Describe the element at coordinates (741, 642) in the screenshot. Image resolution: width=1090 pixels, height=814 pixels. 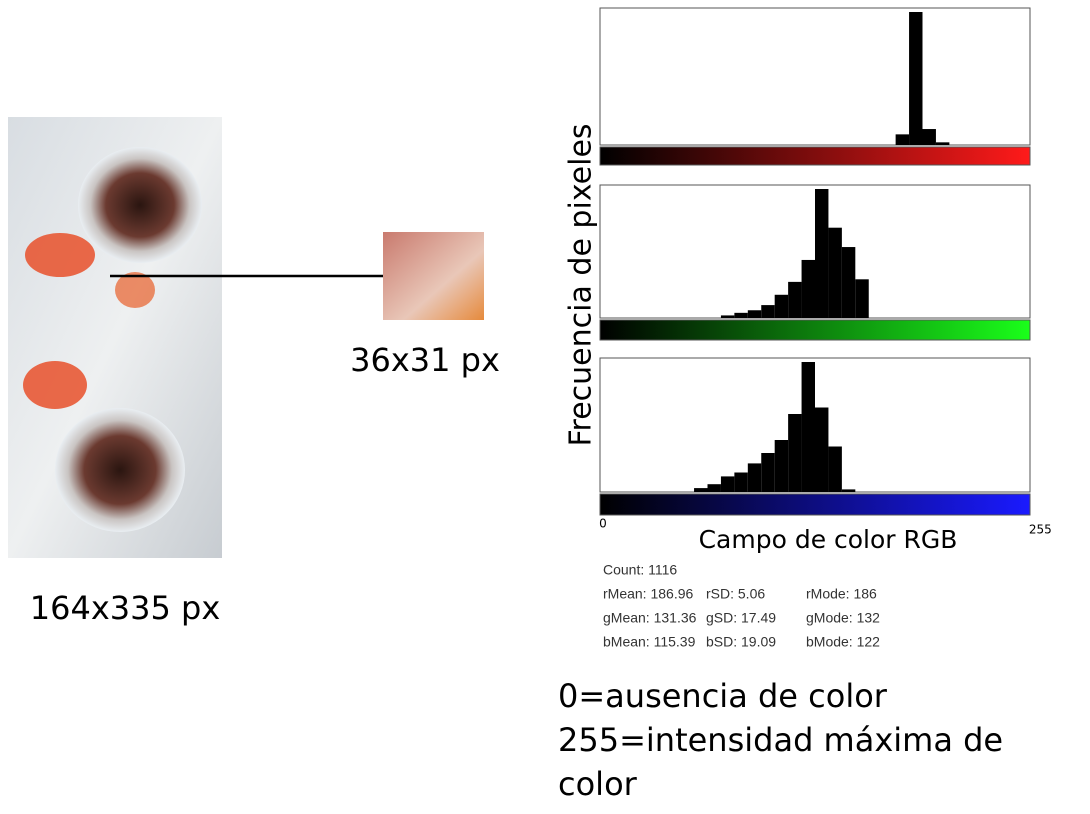
I see `stat-value: bSD: 19.09` at that location.